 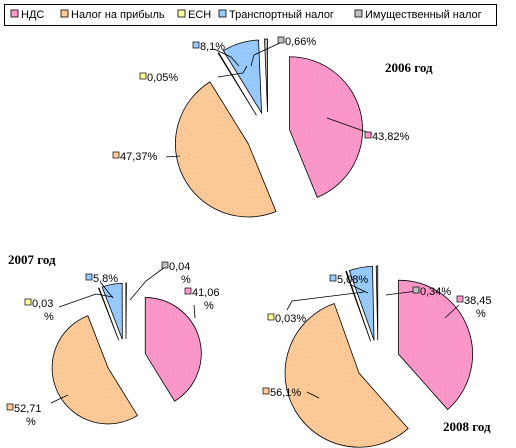 I want to click on legend-item-profit-tax: Налог на прибыль, so click(x=112, y=15).